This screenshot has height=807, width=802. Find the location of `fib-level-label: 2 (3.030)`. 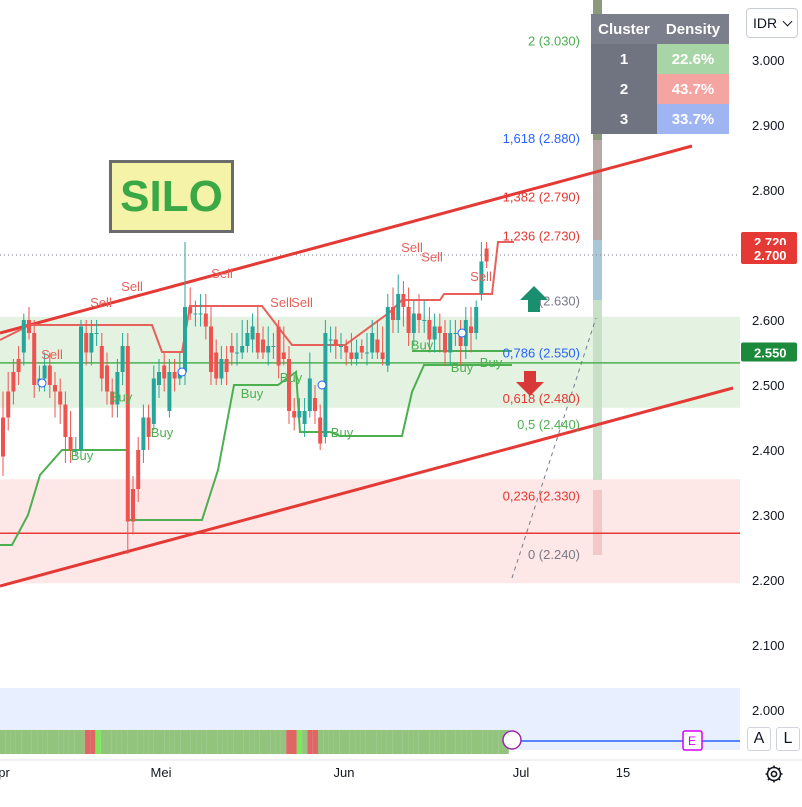

fib-level-label: 2 (3.030) is located at coordinates (554, 41).